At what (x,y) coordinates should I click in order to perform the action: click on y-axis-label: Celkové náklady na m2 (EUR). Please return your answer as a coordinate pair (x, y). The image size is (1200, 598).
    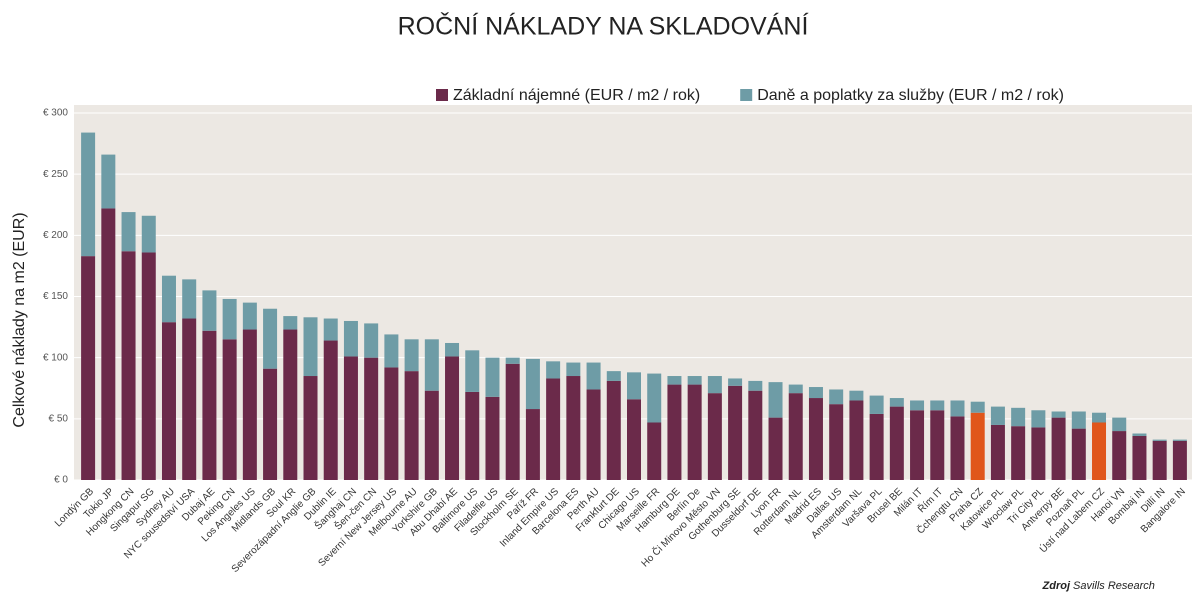
    Looking at the image, I should click on (19, 319).